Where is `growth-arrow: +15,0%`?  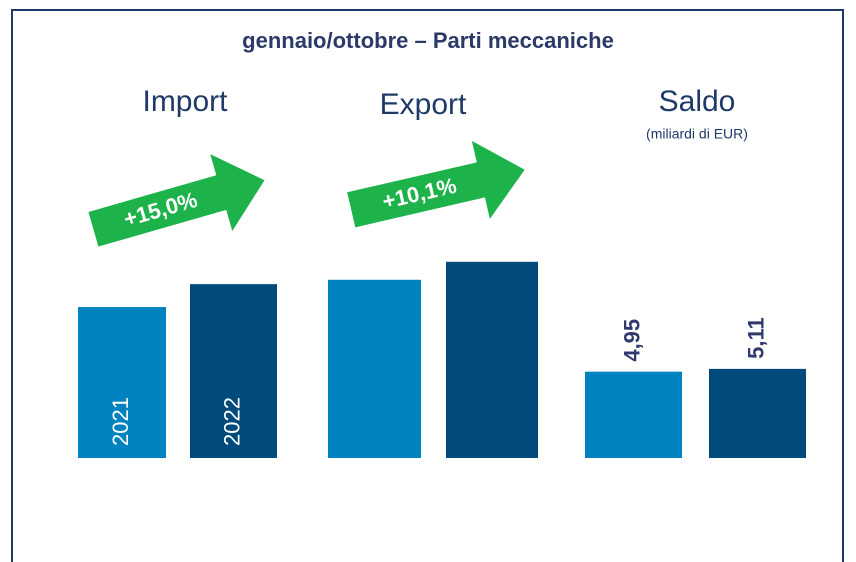
growth-arrow: +15,0% is located at coordinates (176, 200).